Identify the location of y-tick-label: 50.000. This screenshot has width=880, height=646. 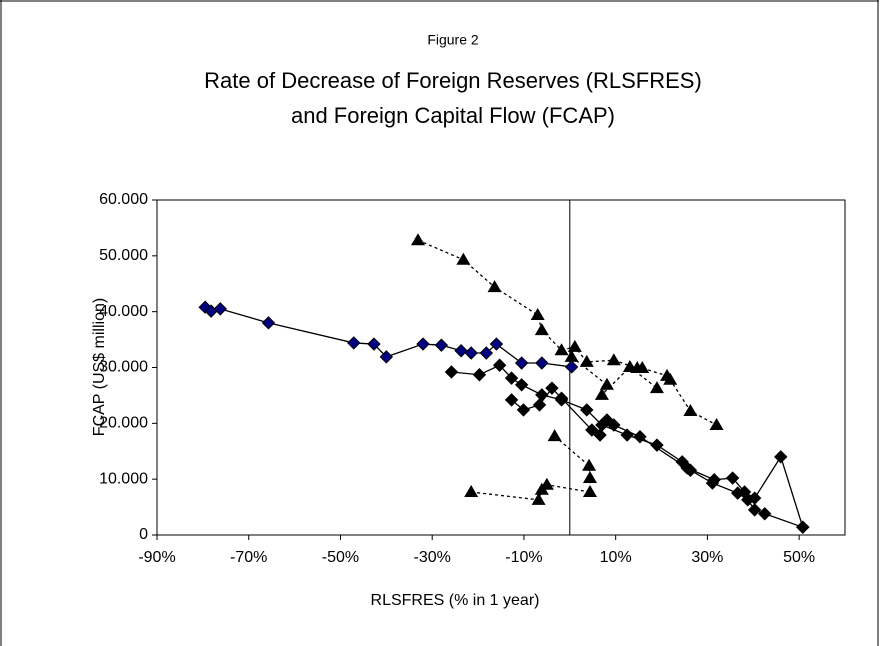
(123, 255).